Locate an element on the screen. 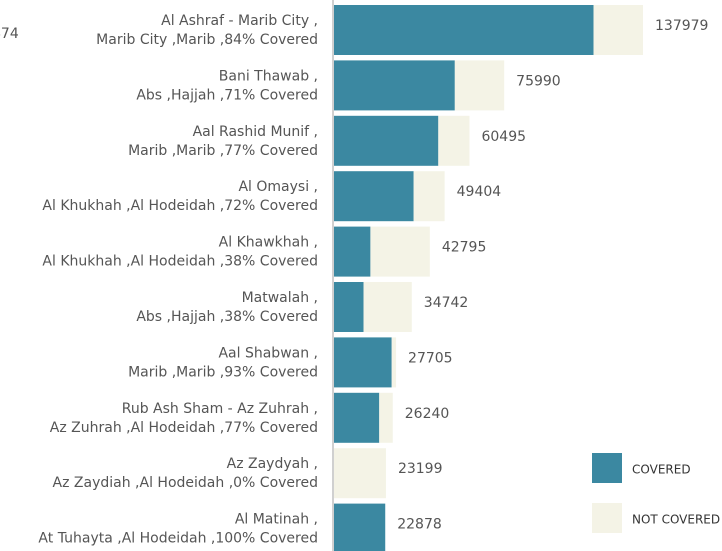 This screenshot has height=551, width=722. category-label: Marib ,Marib ,93% Covered is located at coordinates (223, 372).